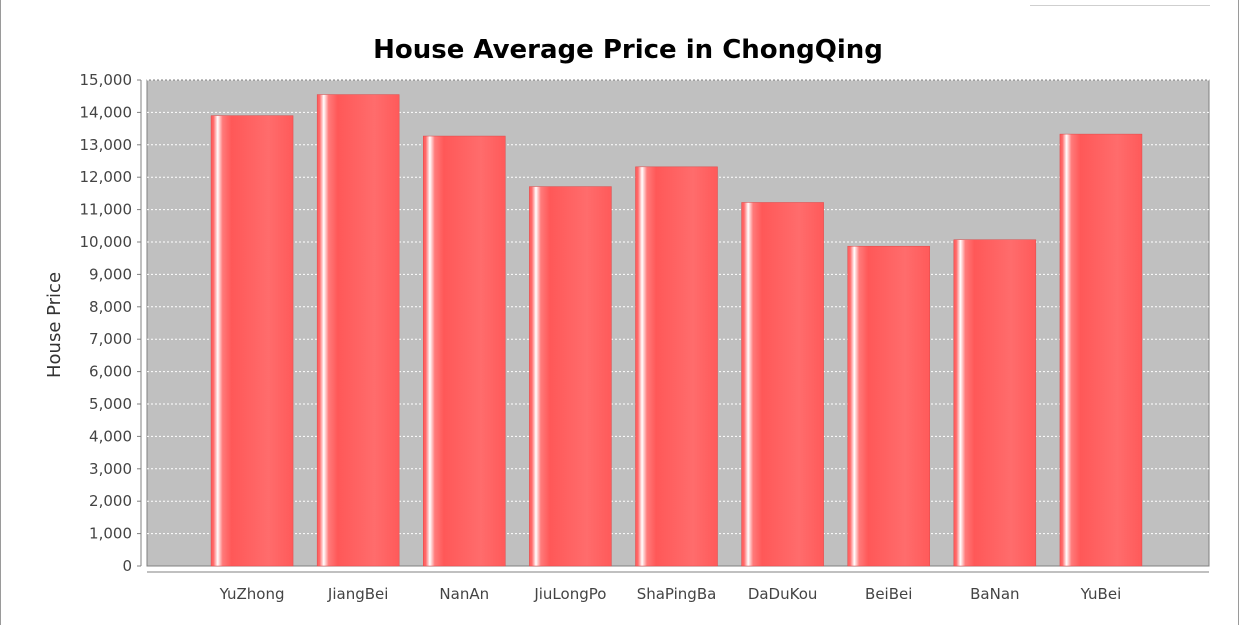  I want to click on y-tick-label: 15,000, so click(106, 80).